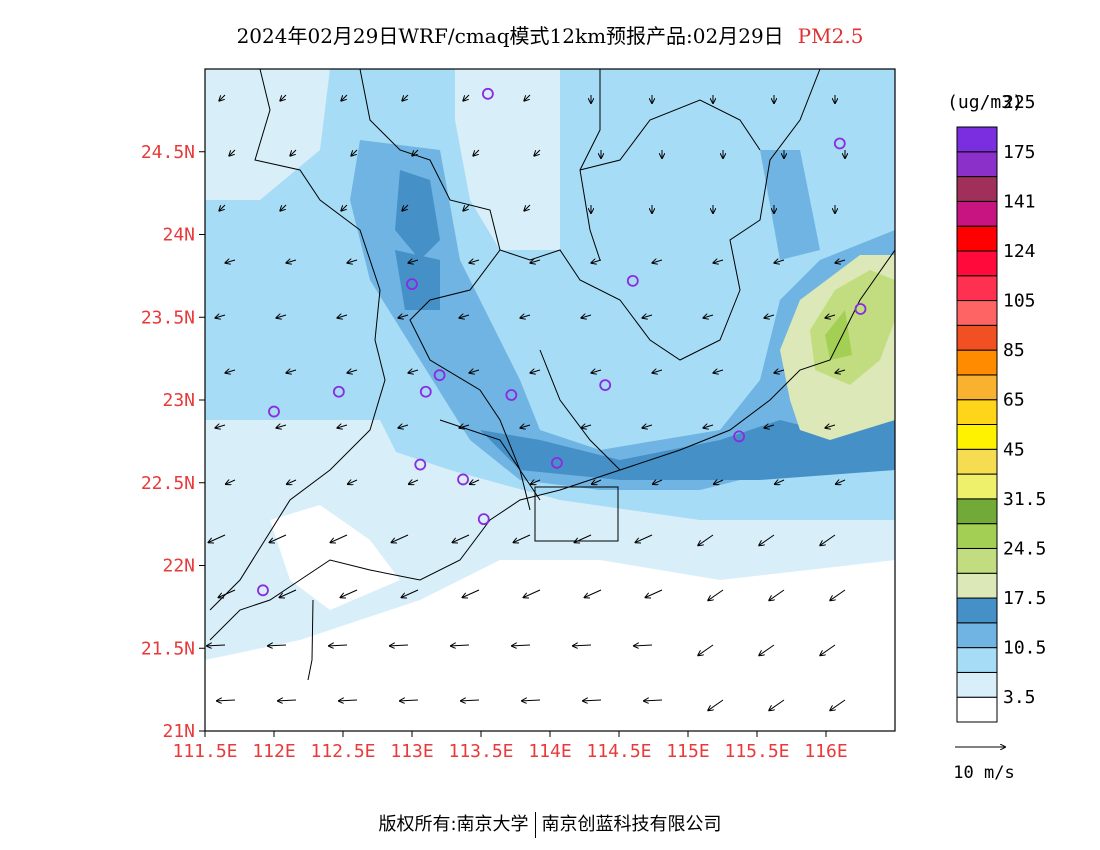 The height and width of the screenshot is (850, 1100). What do you see at coordinates (1019, 152) in the screenshot?
I see `legend-label: 175` at bounding box center [1019, 152].